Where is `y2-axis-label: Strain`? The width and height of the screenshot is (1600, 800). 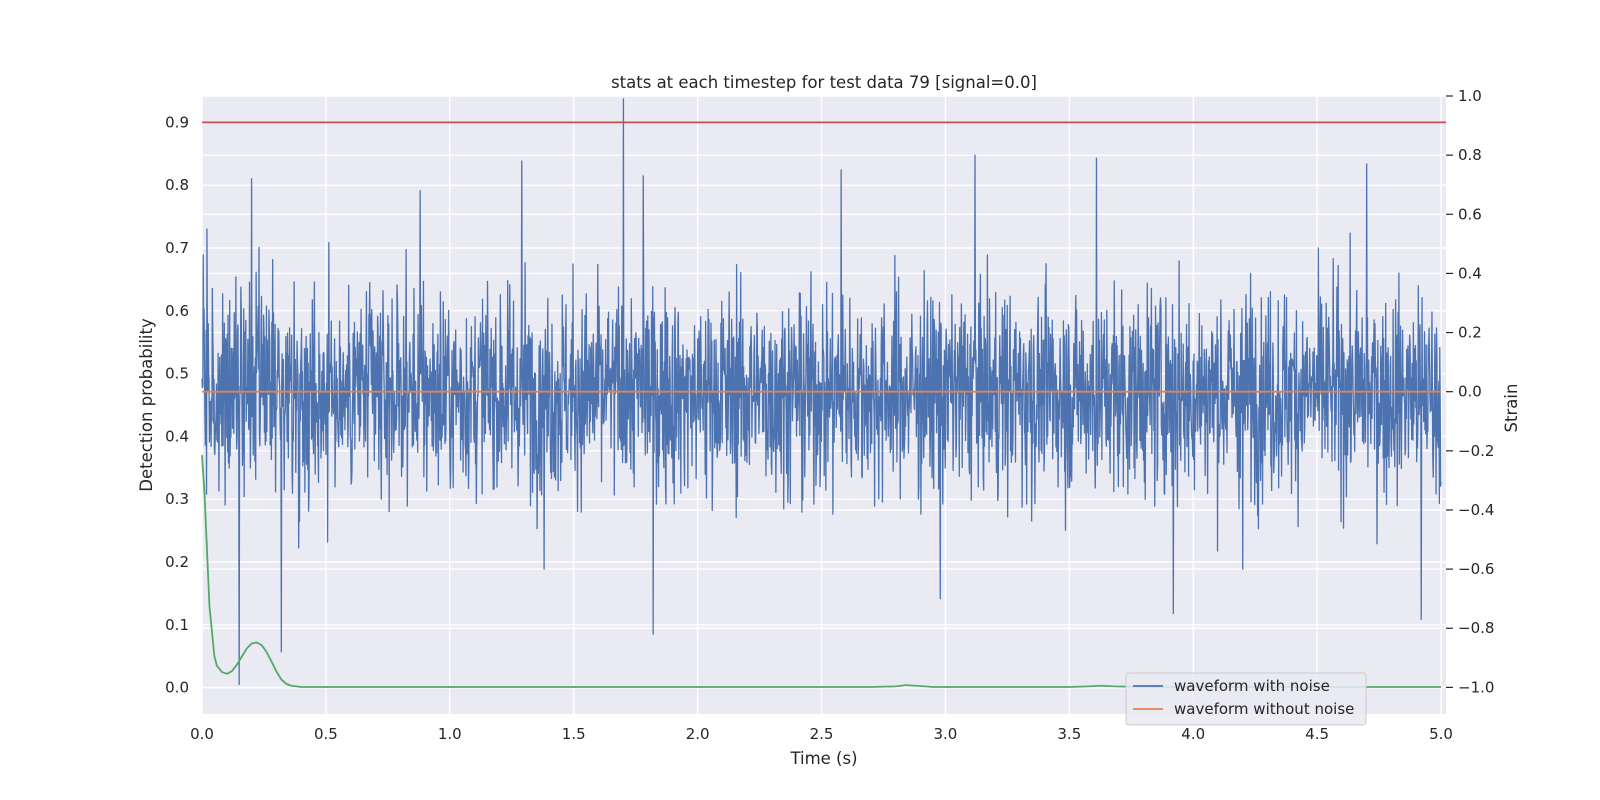
y2-axis-label: Strain is located at coordinates (1511, 408).